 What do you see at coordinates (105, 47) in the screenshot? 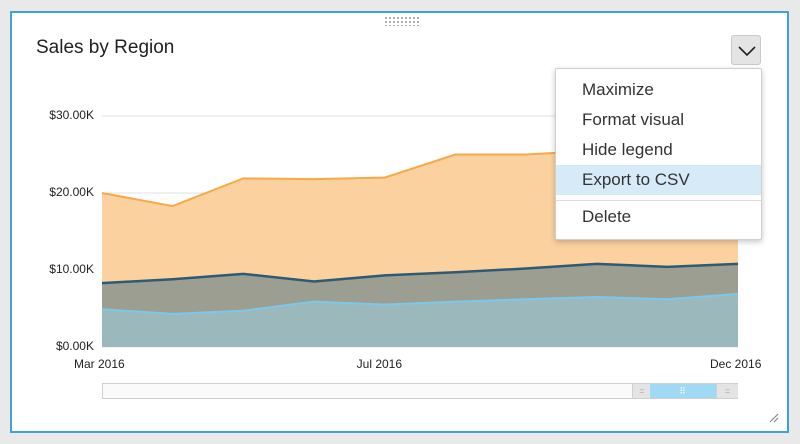
I see `visual-title: Sales by Region` at bounding box center [105, 47].